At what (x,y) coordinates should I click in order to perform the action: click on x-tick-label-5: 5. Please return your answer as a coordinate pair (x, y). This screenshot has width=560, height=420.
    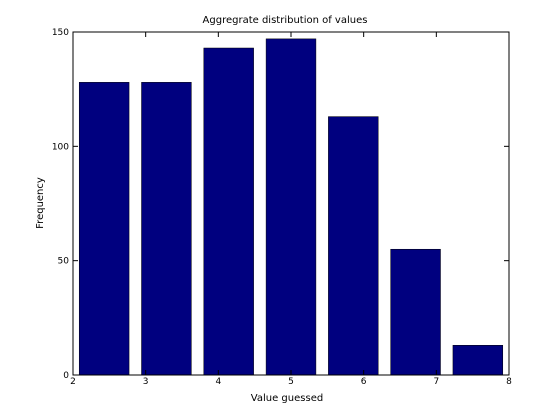
    Looking at the image, I should click on (291, 382).